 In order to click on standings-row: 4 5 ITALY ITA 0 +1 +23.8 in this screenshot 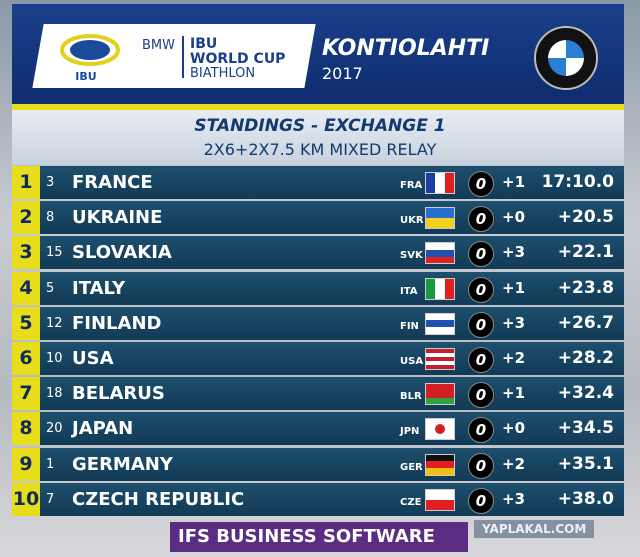, I will do `click(318, 288)`.